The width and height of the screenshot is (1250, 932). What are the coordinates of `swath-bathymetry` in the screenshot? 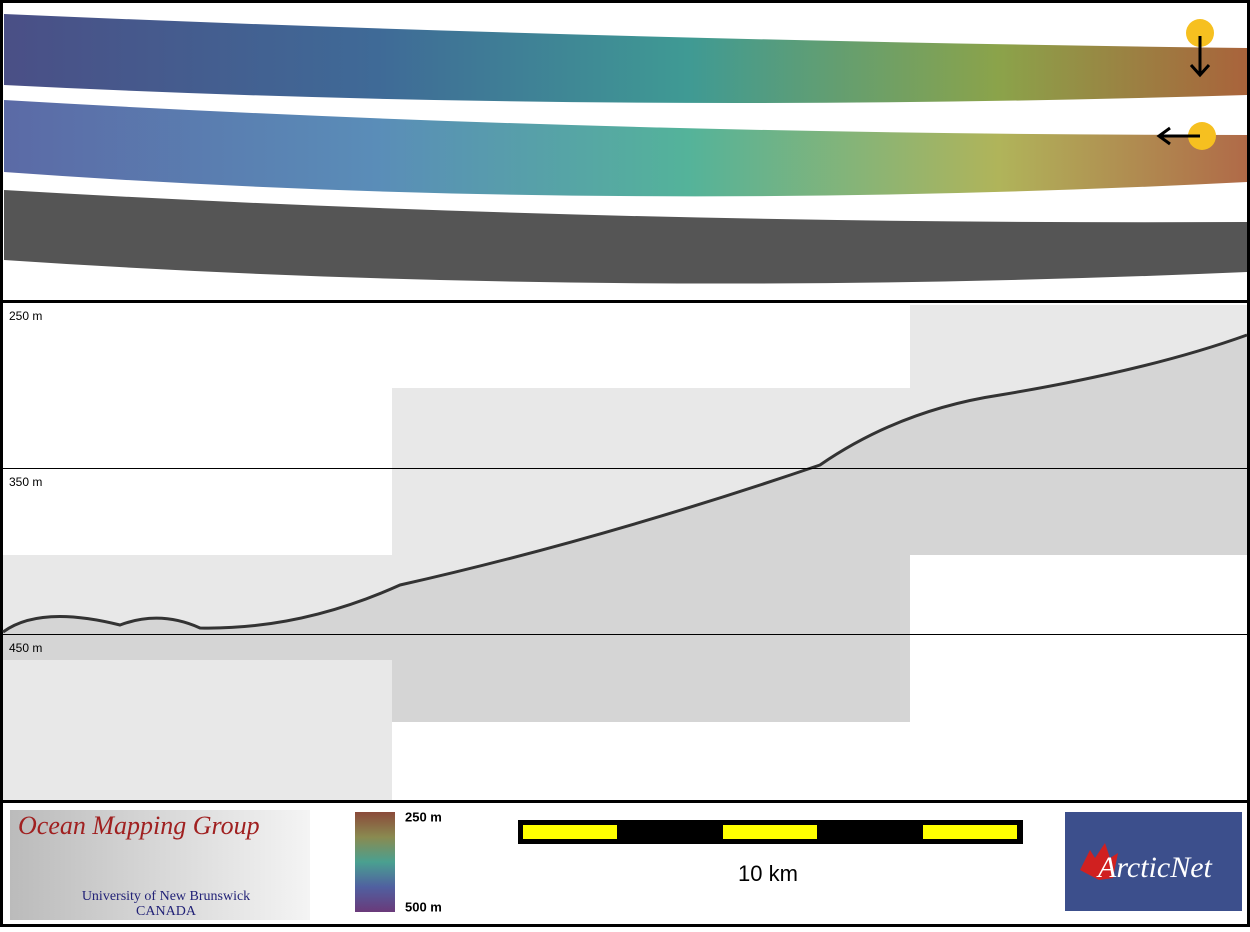 It's located at (625, 58).